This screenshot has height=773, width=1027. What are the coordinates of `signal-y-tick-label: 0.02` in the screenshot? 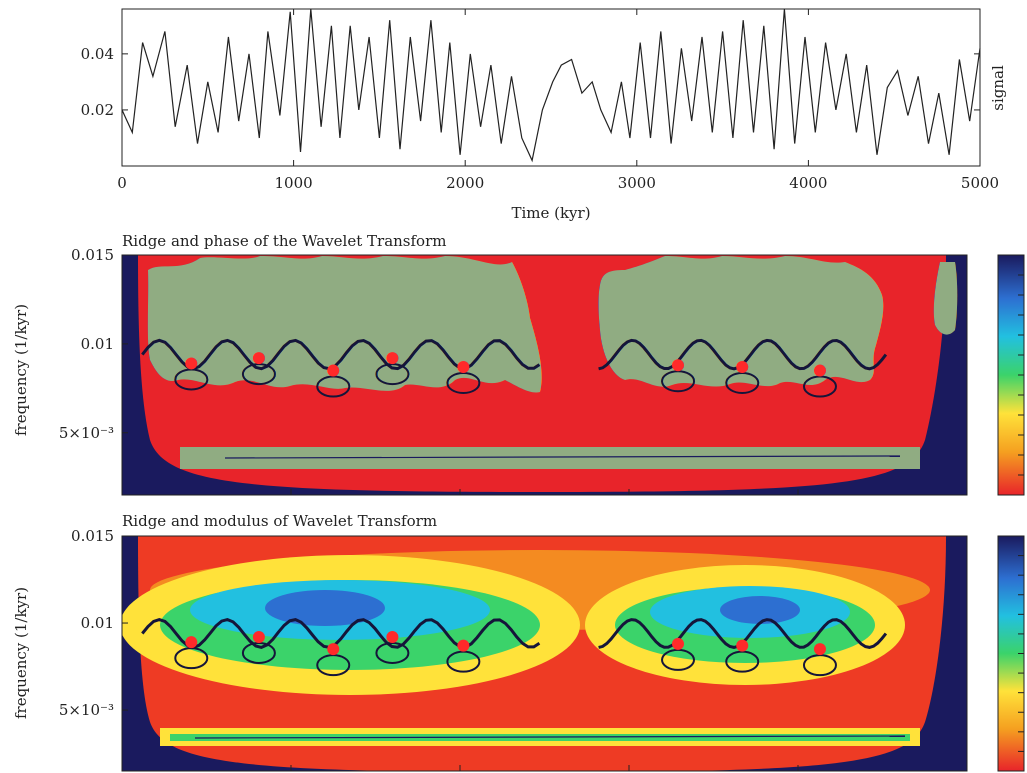 It's located at (97, 110).